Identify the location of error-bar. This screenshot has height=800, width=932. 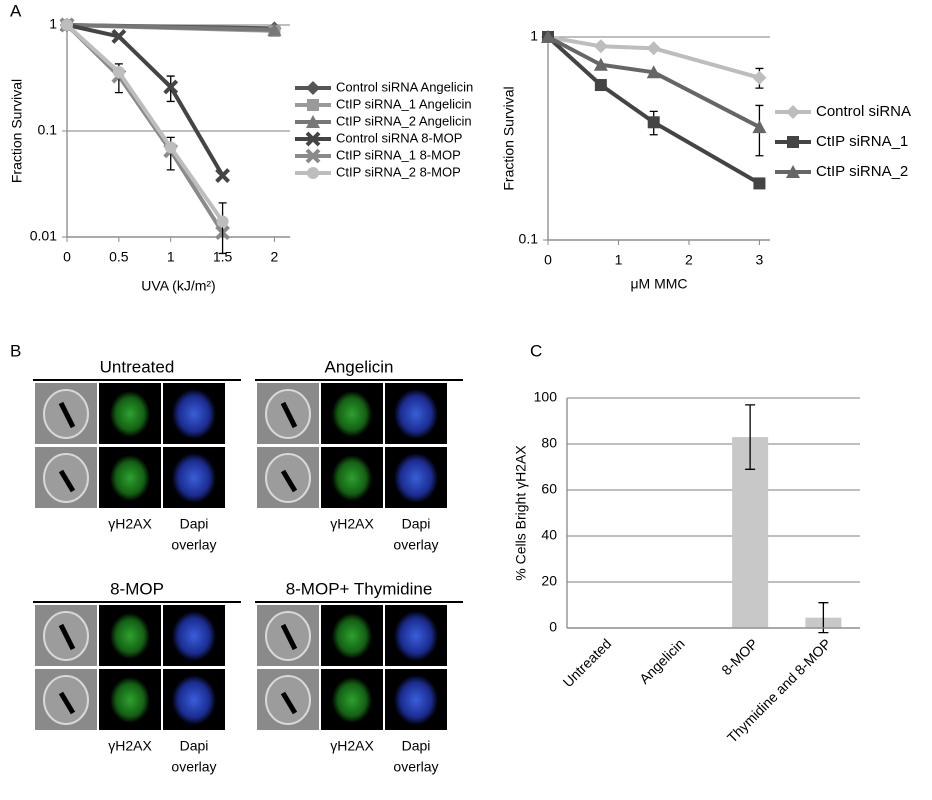
(222, 228).